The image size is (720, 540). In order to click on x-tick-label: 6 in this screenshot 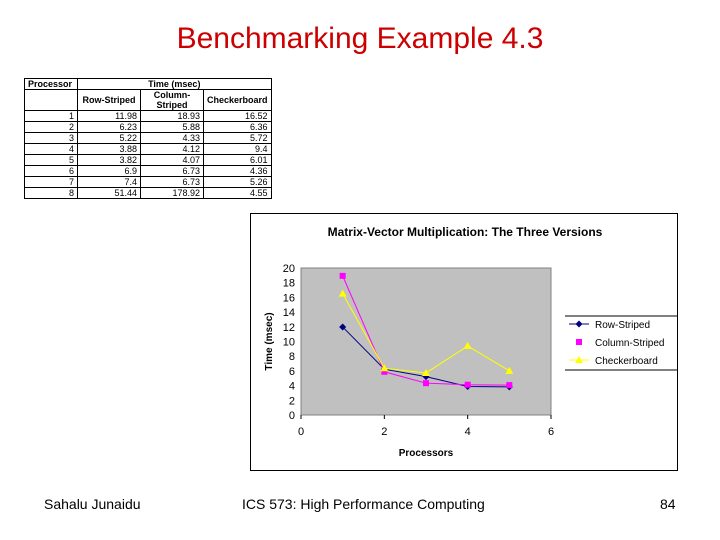, I will do `click(551, 432)`.